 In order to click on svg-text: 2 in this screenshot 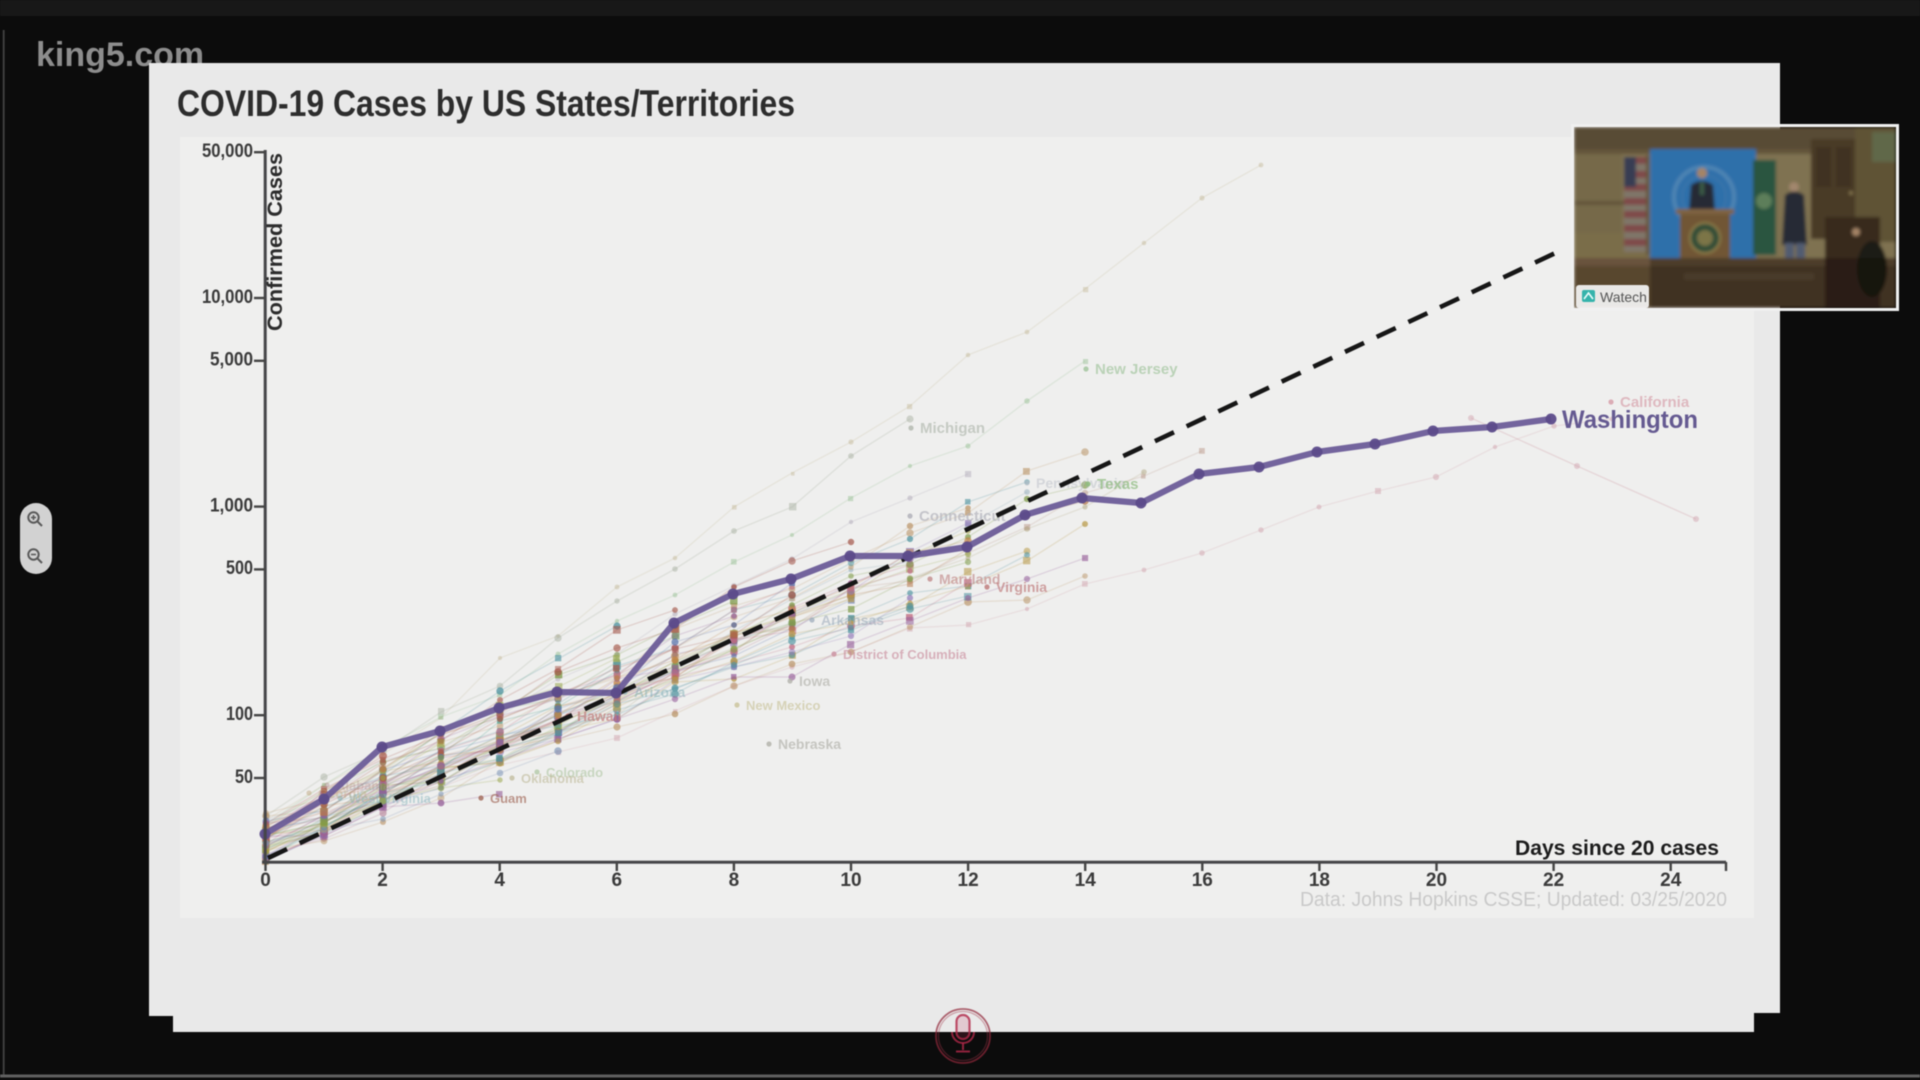, I will do `click(382, 880)`.